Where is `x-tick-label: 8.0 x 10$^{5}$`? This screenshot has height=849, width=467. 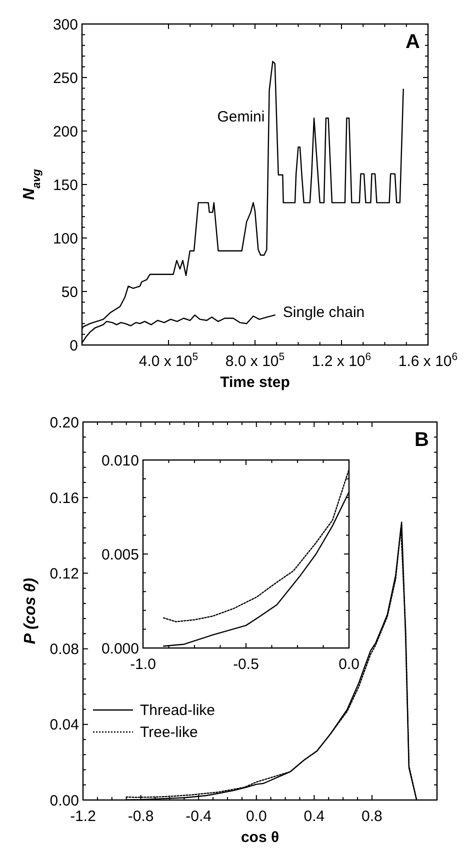 x-tick-label: 8.0 x 10$^{5}$ is located at coordinates (255, 360).